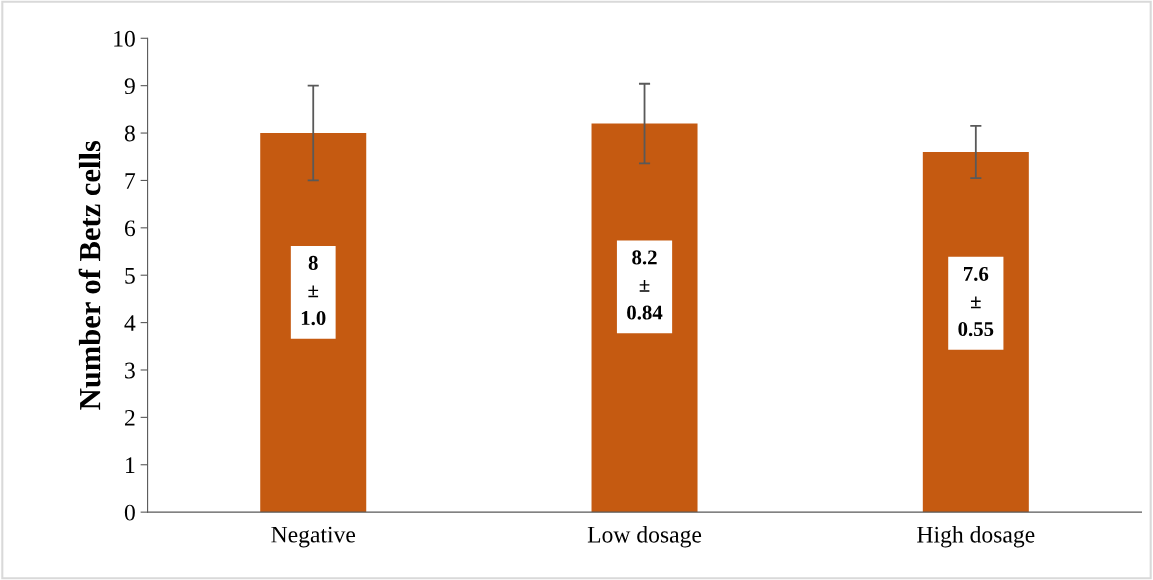 This screenshot has height=580, width=1153. I want to click on y-tick-label: 4, so click(130, 323).